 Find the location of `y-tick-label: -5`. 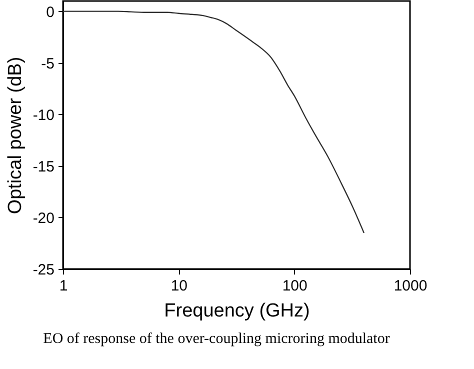

y-tick-label: -5 is located at coordinates (47, 63).